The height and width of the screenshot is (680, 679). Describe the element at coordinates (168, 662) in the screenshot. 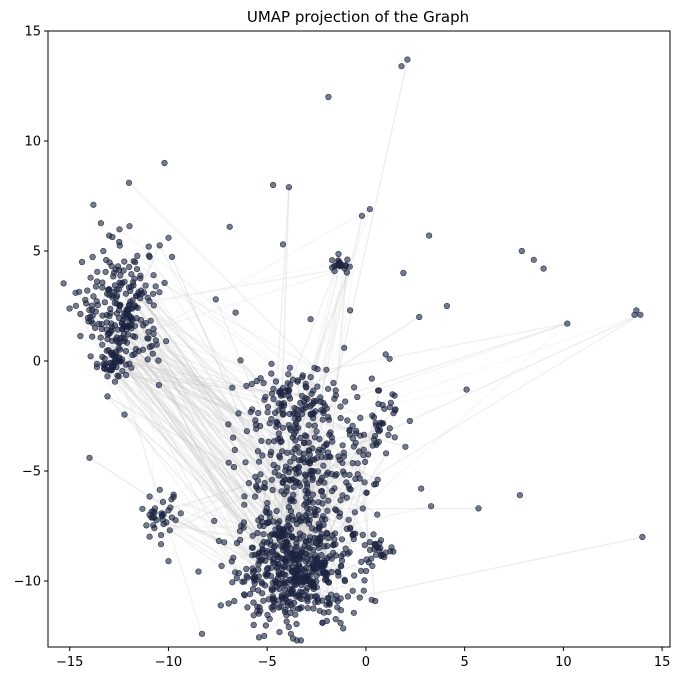

I see `x-tick-label: −10` at that location.